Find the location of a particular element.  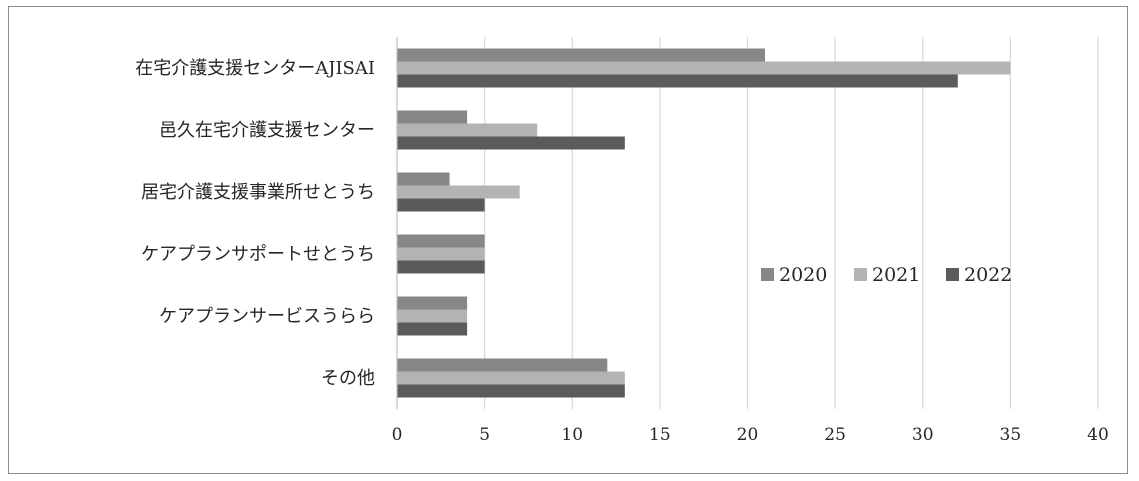

legend-swatch-2020 is located at coordinates (767, 274).